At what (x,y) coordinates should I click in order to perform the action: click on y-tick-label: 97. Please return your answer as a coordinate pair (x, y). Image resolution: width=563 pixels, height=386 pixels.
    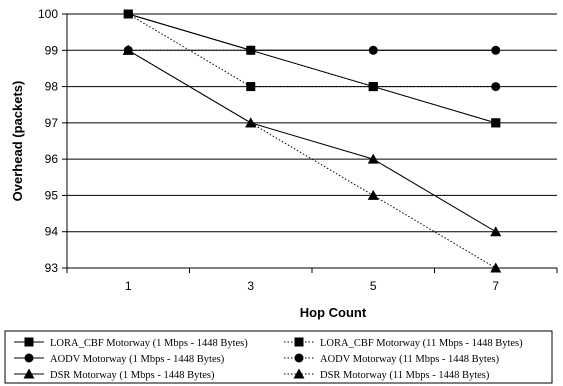
    Looking at the image, I should click on (52, 123).